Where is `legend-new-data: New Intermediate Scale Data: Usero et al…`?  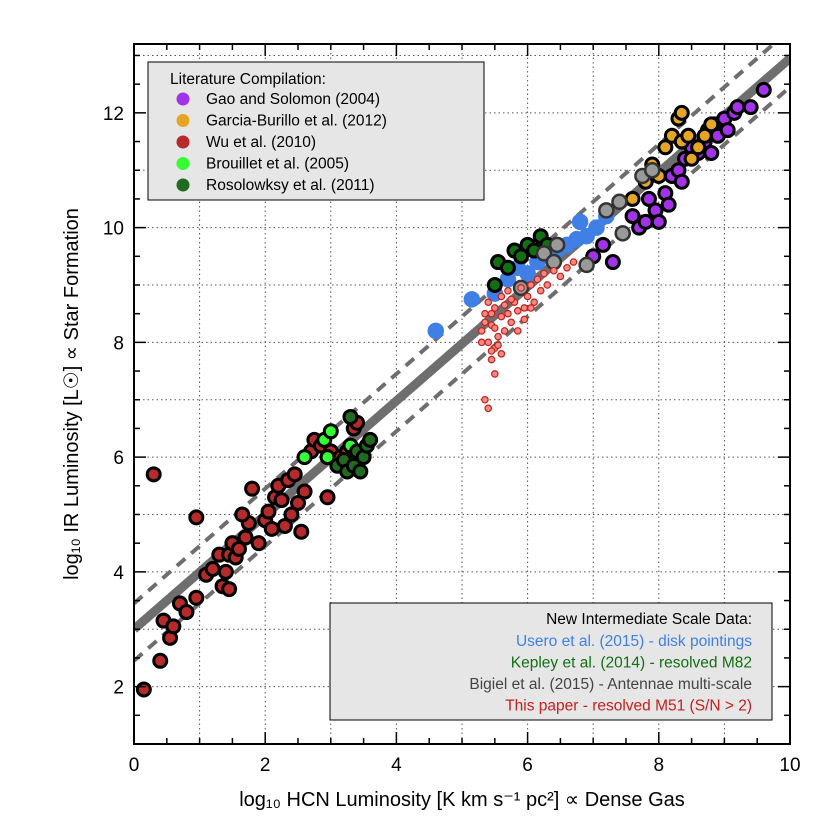 legend-new-data: New Intermediate Scale Data: Usero et al… is located at coordinates (551, 661).